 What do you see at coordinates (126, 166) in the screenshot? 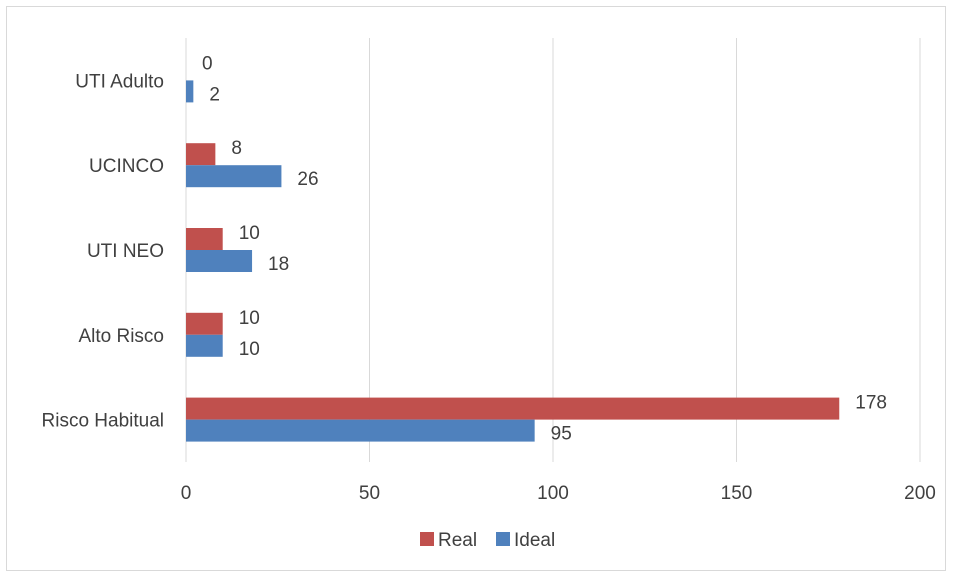
I see `category-label: UCINCO` at bounding box center [126, 166].